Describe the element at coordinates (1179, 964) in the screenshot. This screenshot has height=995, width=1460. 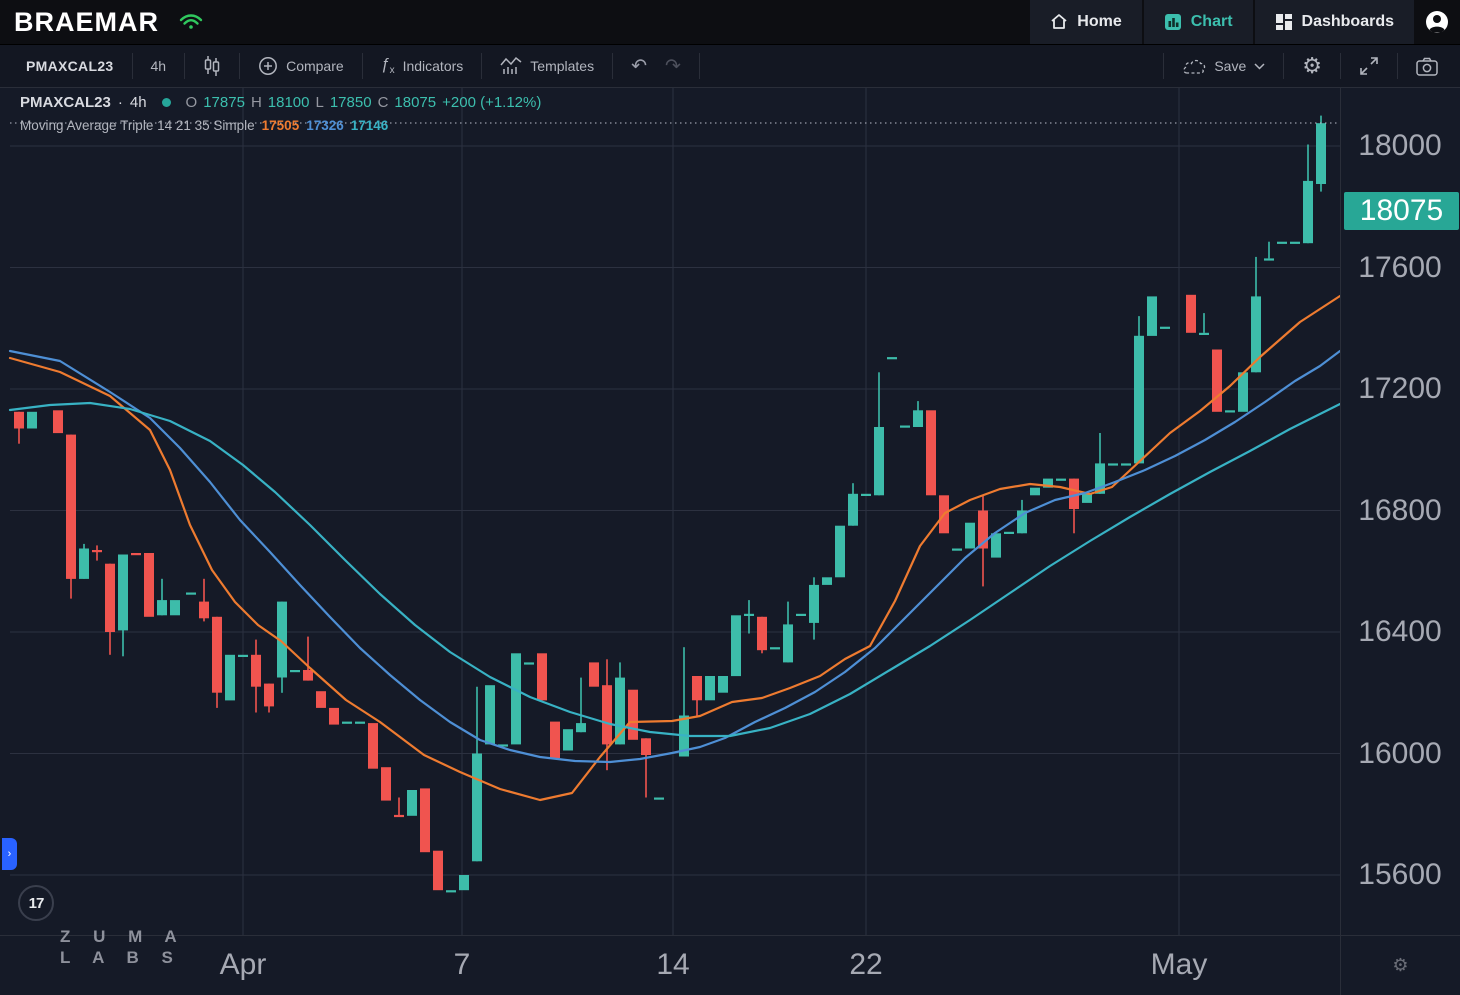
I see `time-axis-label: May` at that location.